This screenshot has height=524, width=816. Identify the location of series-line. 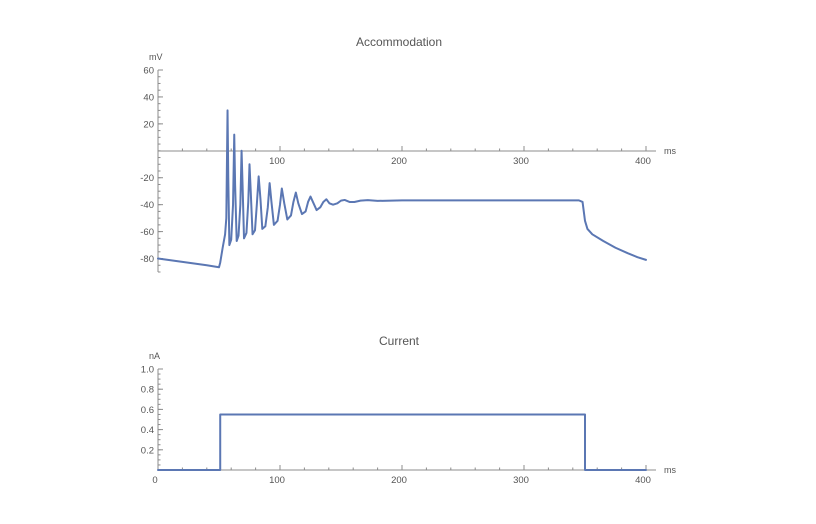
(402, 442).